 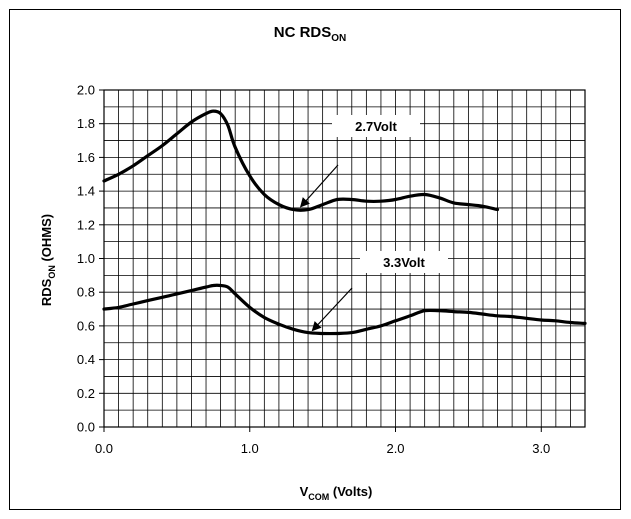 What do you see at coordinates (86, 90) in the screenshot?
I see `y-tick-label: 2.0` at bounding box center [86, 90].